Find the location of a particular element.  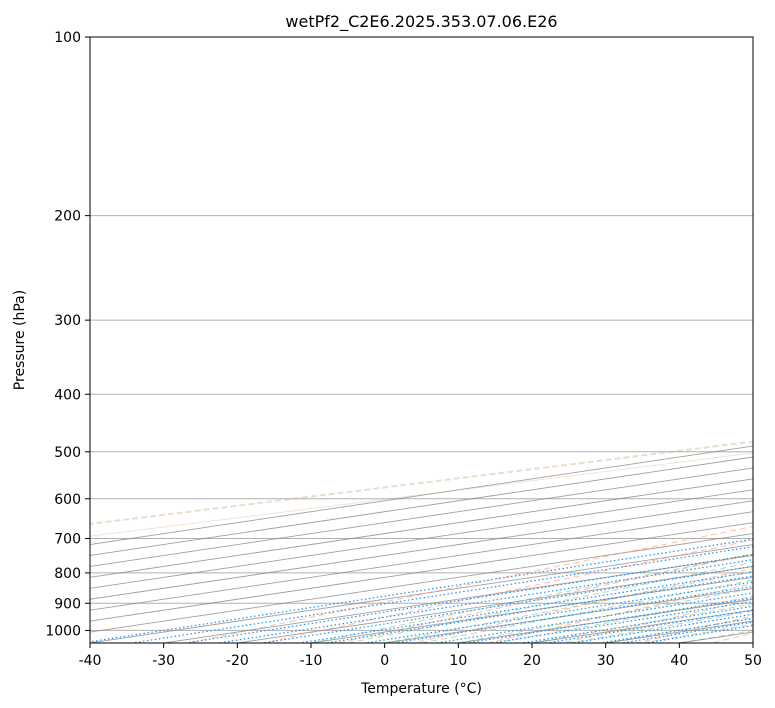

x-tick-label: 30 is located at coordinates (606, 661).